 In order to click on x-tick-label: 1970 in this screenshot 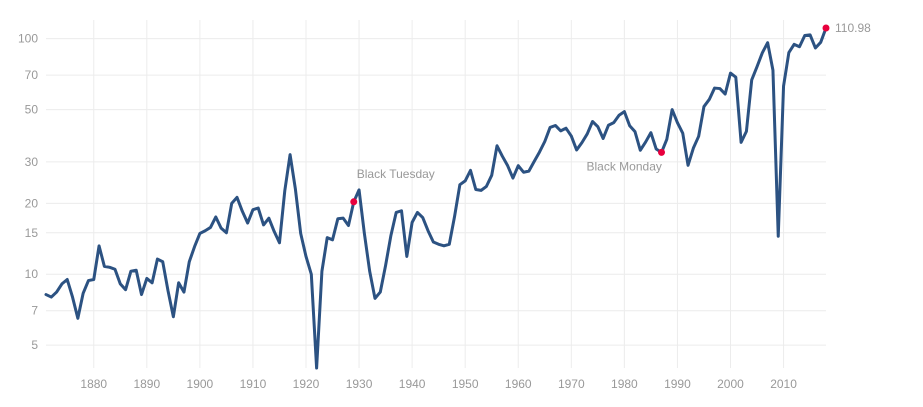, I will do `click(571, 384)`.